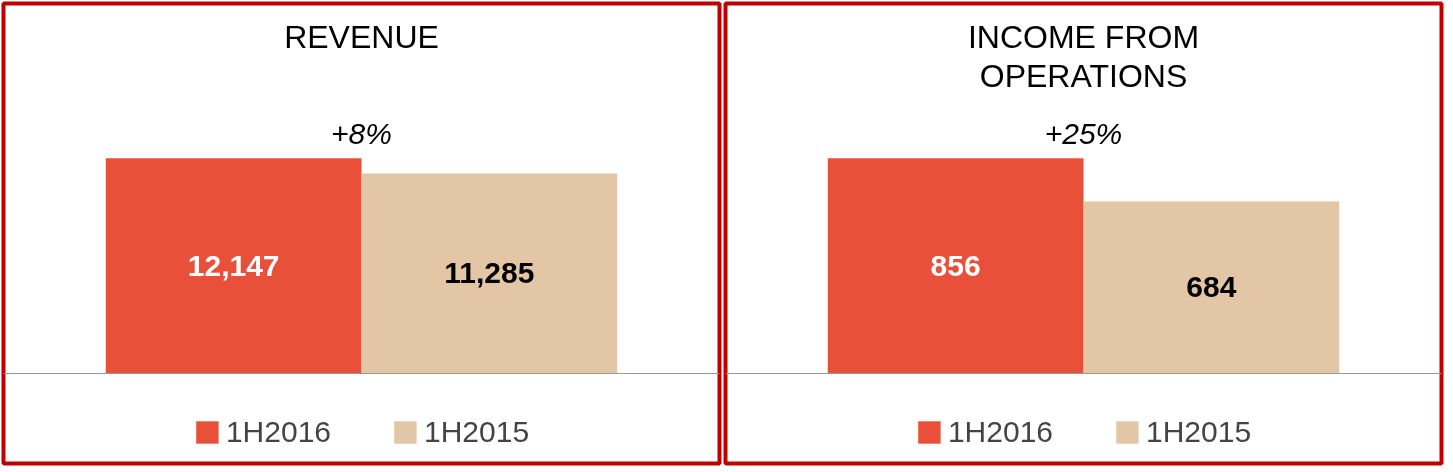  I want to click on data-label: 11,285, so click(489, 273).